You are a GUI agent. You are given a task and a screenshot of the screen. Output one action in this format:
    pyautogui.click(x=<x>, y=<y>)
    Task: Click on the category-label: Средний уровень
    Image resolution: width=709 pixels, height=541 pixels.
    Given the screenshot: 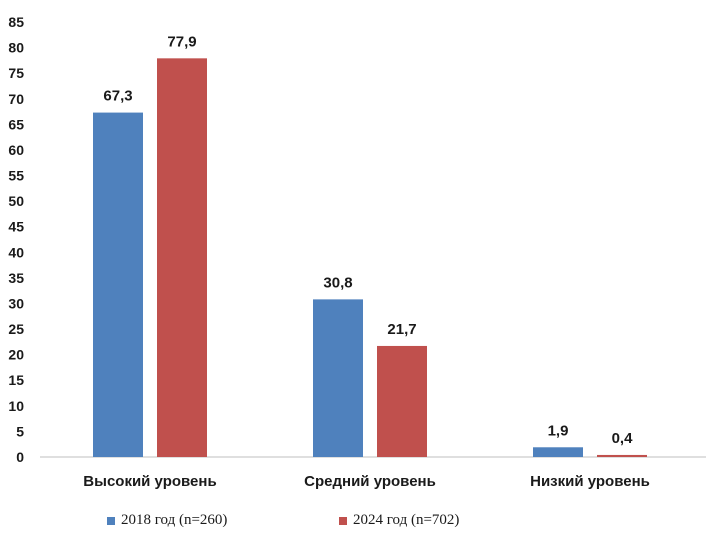 What is the action you would take?
    pyautogui.click(x=370, y=481)
    